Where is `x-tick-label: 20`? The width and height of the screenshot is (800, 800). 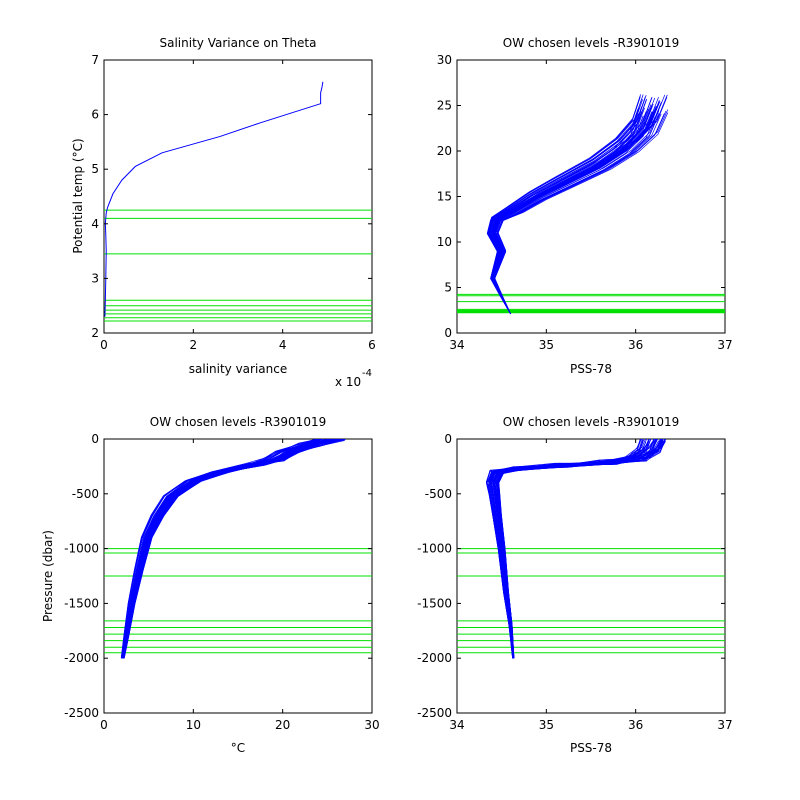
x-tick-label: 20 is located at coordinates (282, 725).